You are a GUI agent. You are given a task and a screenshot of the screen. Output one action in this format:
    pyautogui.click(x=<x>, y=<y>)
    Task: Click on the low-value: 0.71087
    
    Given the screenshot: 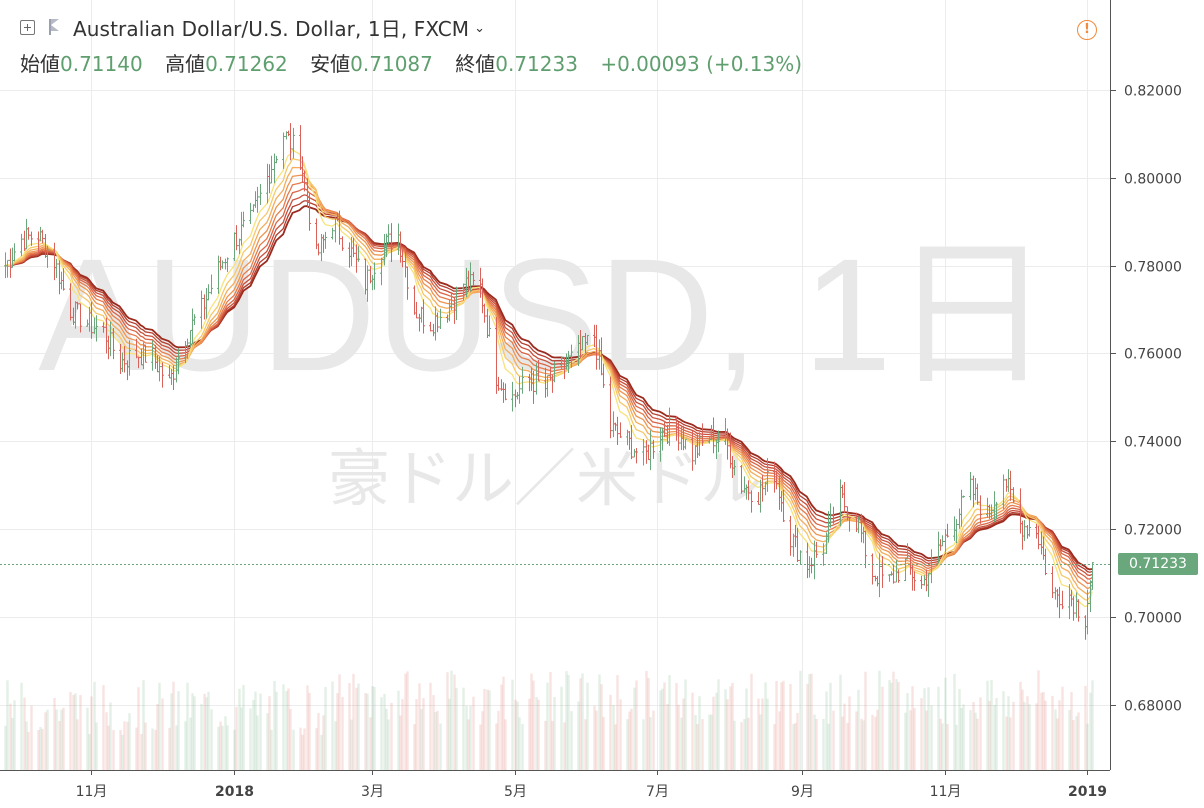 What is the action you would take?
    pyautogui.click(x=391, y=64)
    